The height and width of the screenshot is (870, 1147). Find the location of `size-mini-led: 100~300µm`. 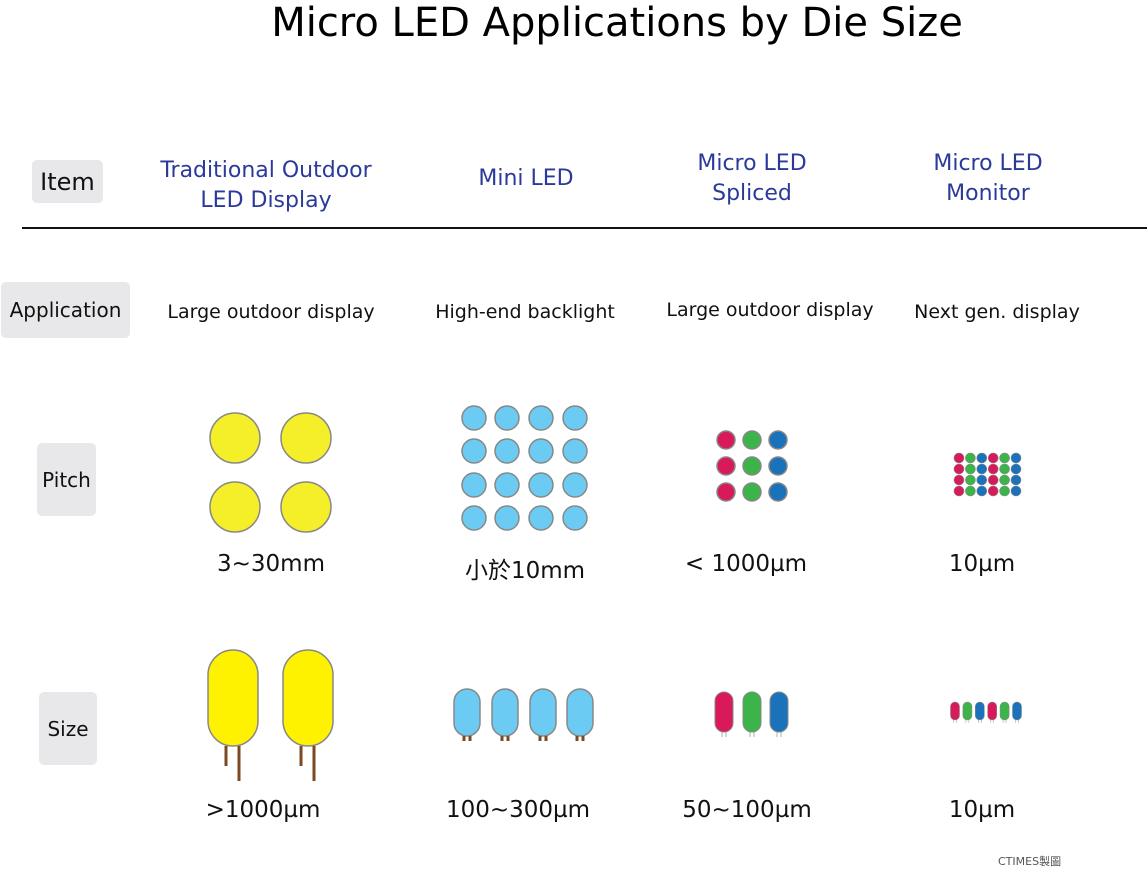

size-mini-led: 100~300µm is located at coordinates (518, 810).